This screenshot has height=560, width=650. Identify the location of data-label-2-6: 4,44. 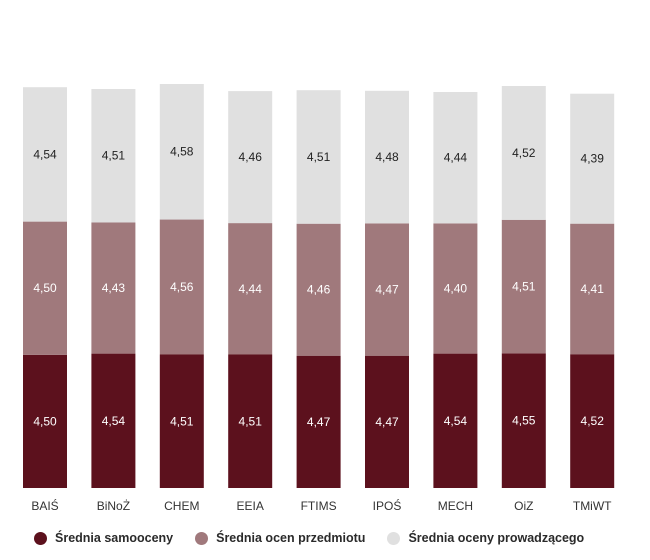
(456, 158).